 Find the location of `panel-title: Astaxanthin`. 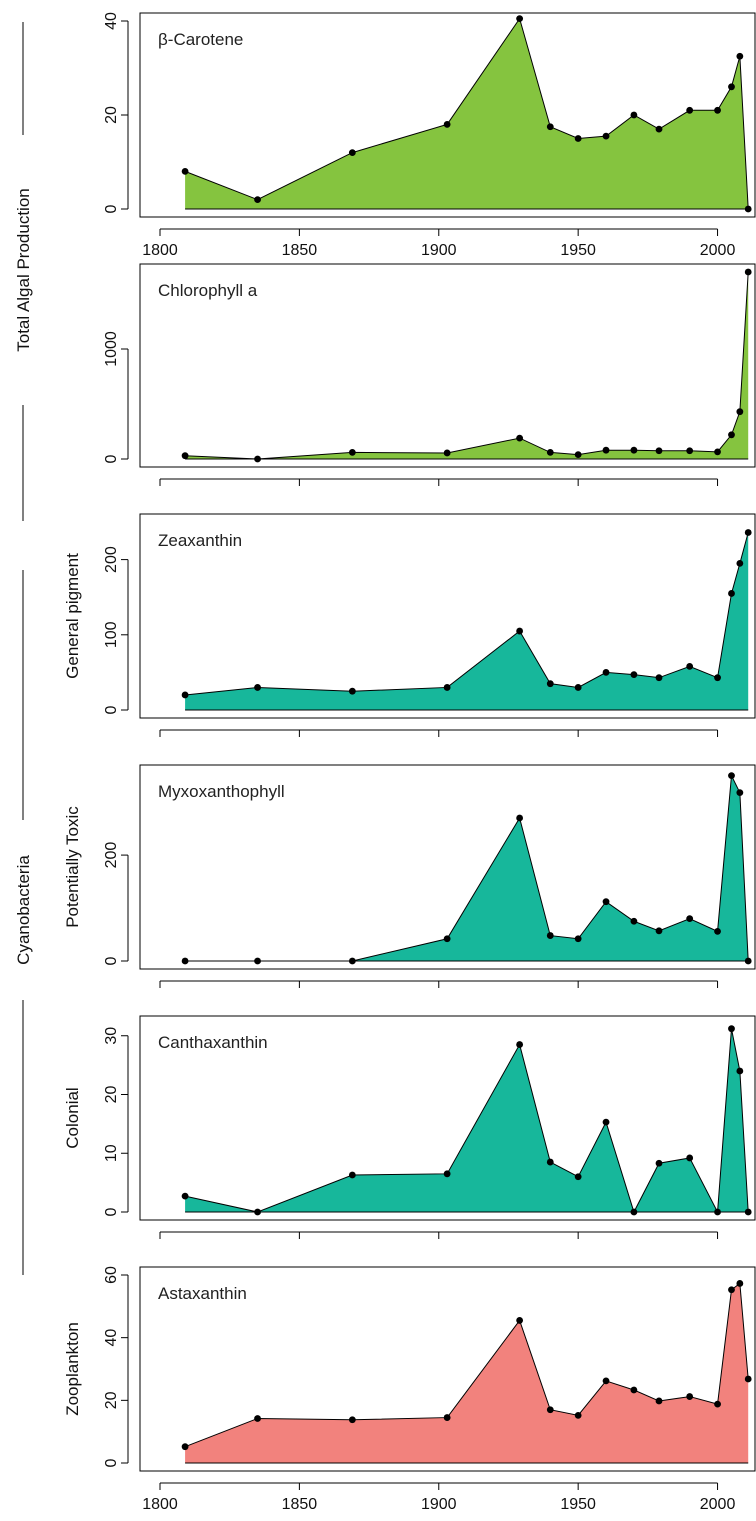

panel-title: Astaxanthin is located at coordinates (202, 1293).